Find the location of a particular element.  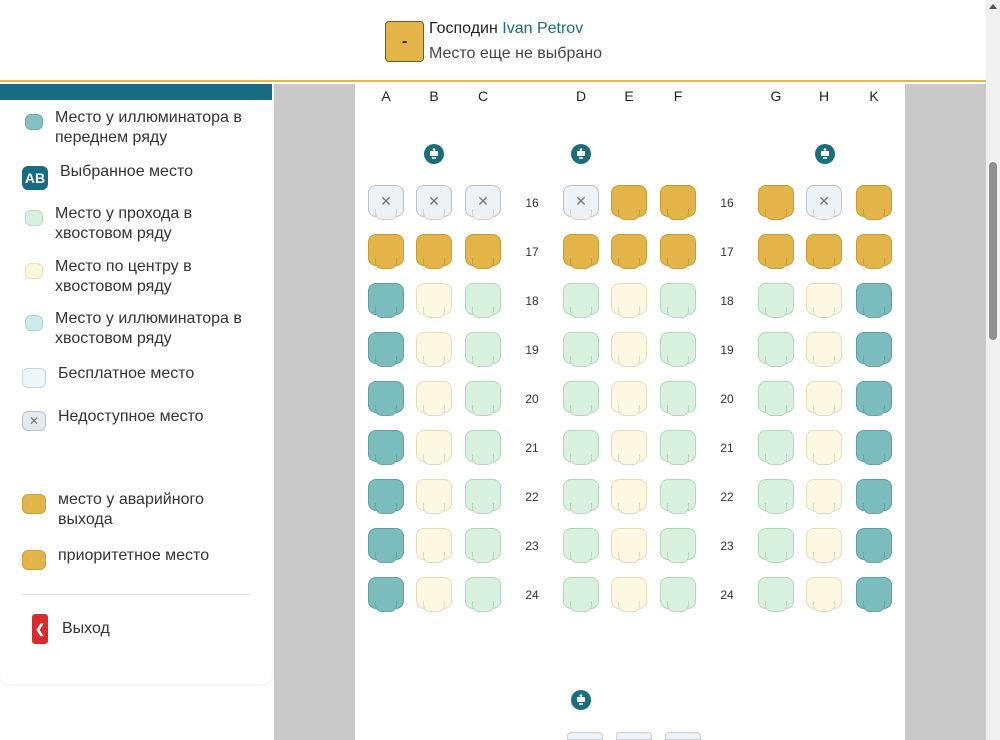

seat-20C is located at coordinates (483, 398).